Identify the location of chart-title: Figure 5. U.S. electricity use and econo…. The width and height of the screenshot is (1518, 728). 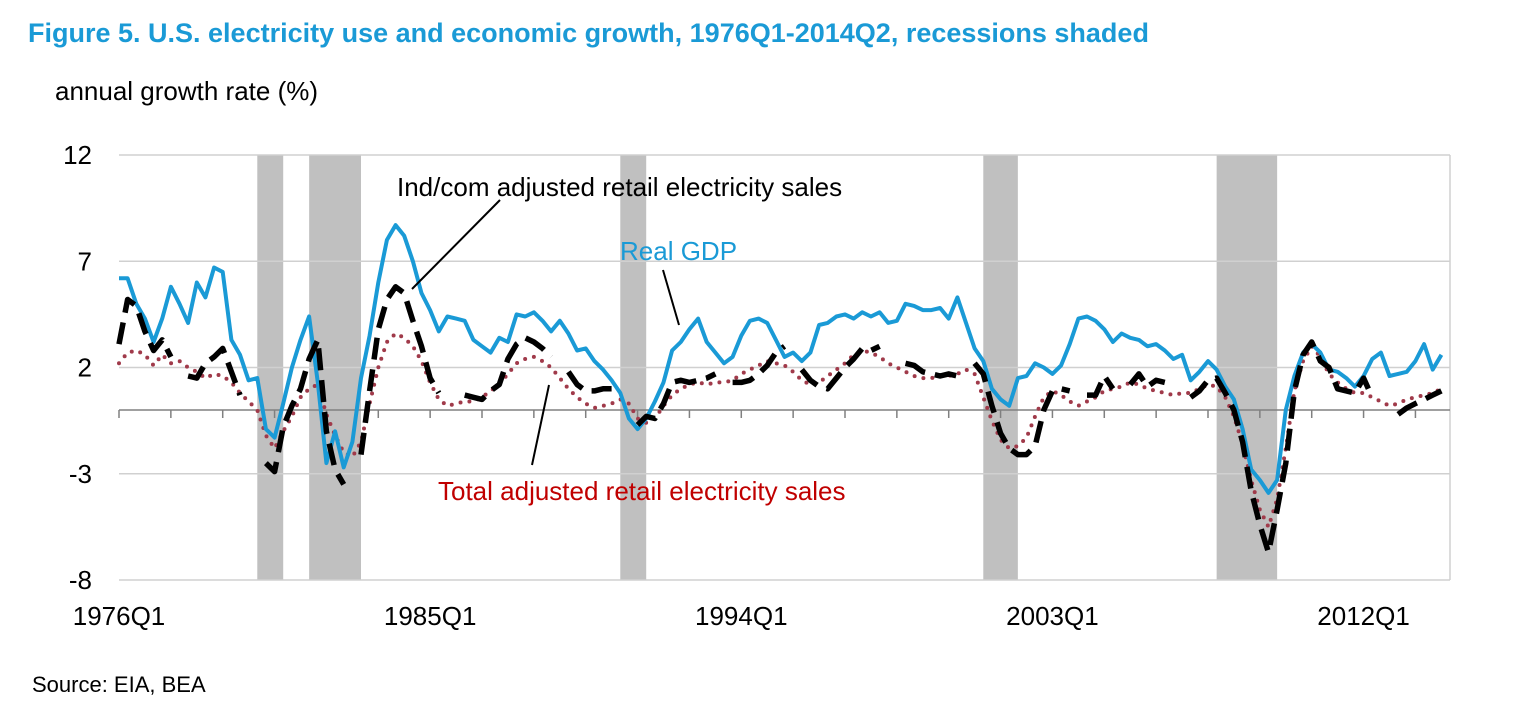
(588, 33).